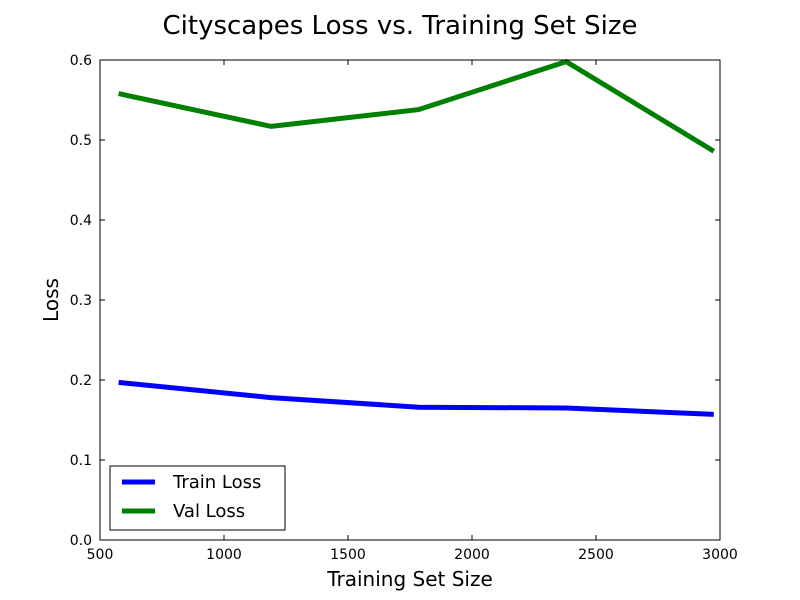 Image resolution: width=800 pixels, height=600 pixels. What do you see at coordinates (81, 381) in the screenshot?
I see `y-tick-label: 0.2` at bounding box center [81, 381].